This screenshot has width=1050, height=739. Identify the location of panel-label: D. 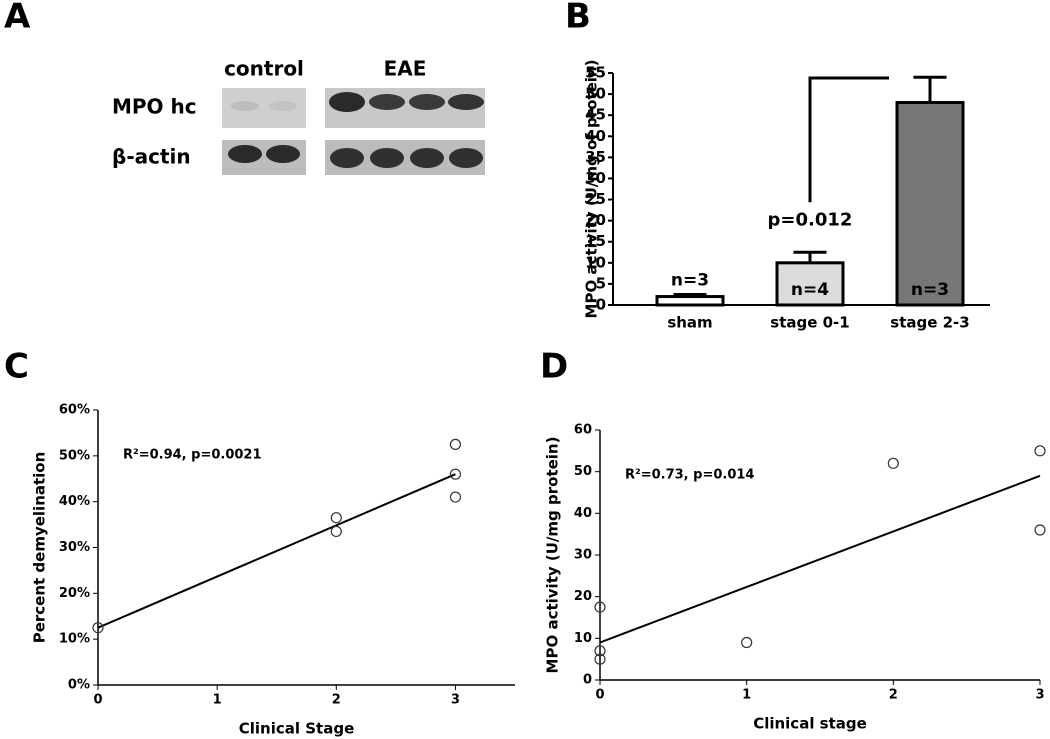
(554, 367).